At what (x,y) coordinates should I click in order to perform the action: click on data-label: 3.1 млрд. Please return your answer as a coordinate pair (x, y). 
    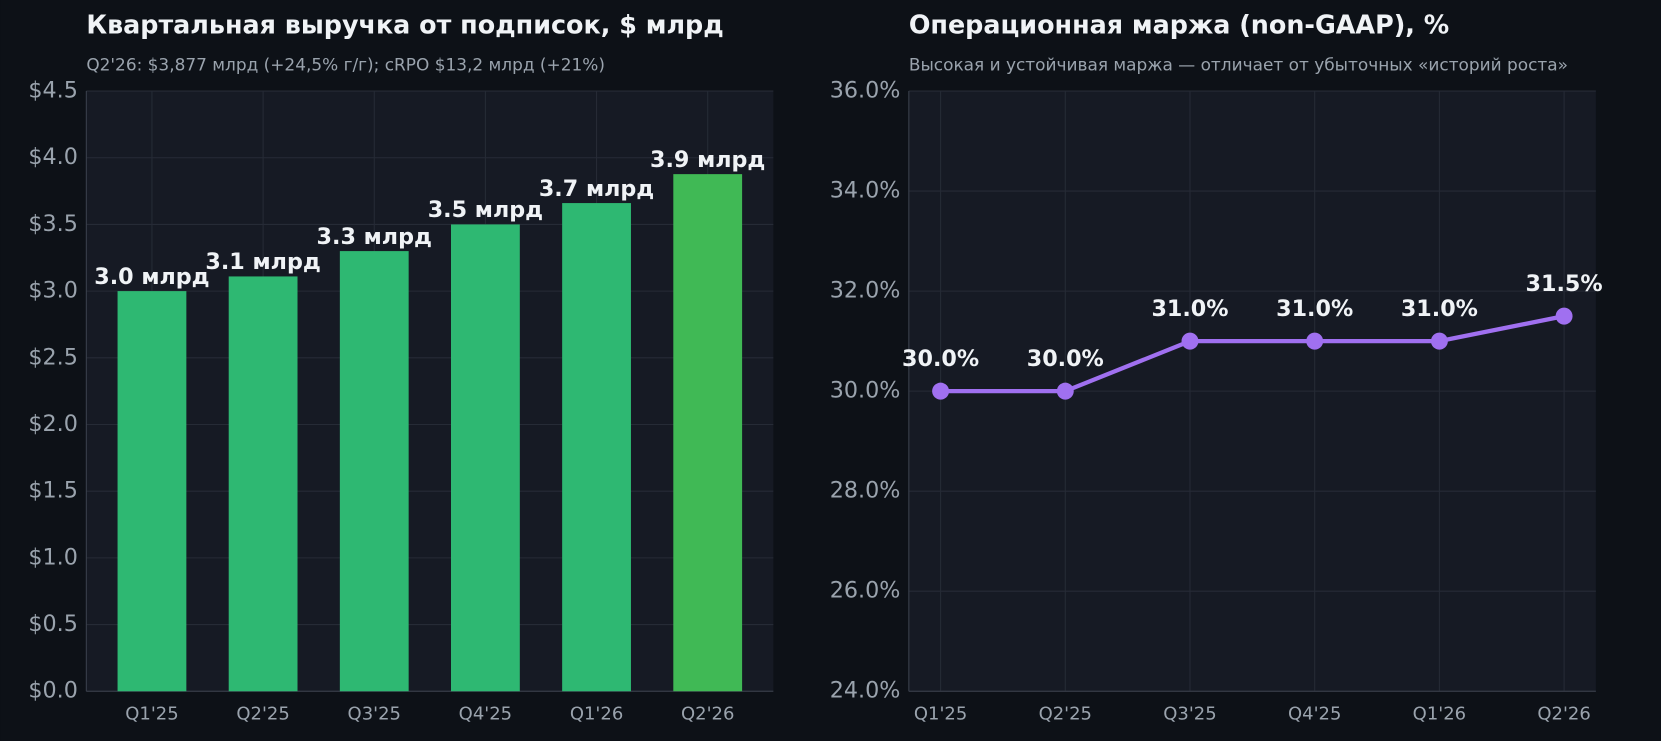
    Looking at the image, I should click on (262, 262).